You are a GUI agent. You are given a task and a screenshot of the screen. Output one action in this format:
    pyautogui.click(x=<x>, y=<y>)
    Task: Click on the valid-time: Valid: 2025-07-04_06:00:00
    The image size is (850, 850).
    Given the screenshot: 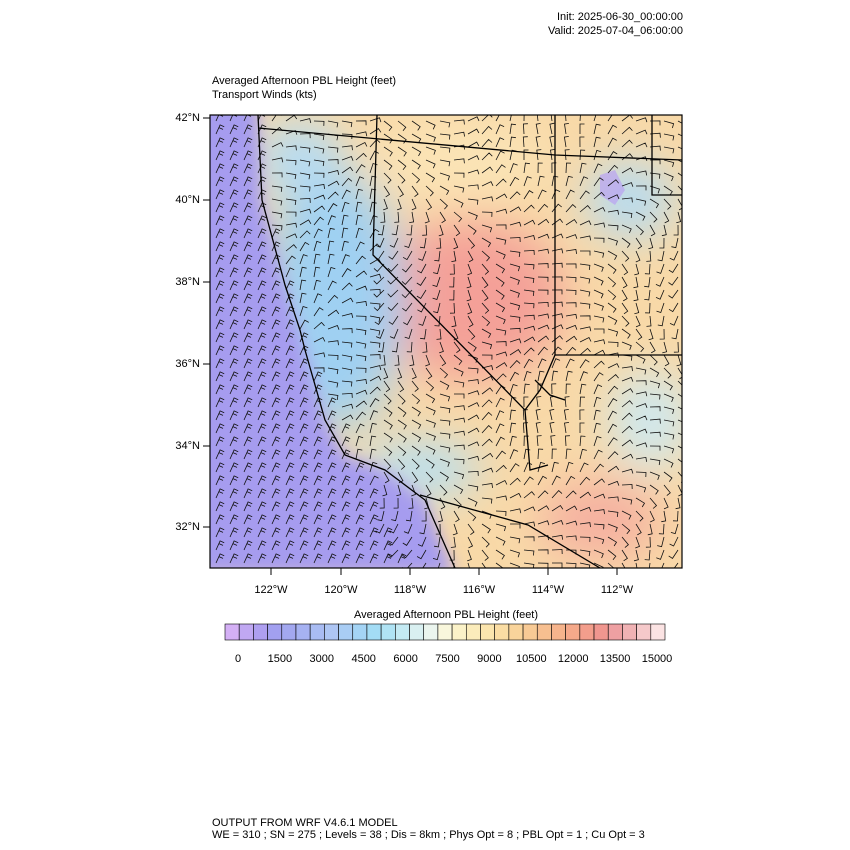 What is the action you would take?
    pyautogui.click(x=615, y=31)
    